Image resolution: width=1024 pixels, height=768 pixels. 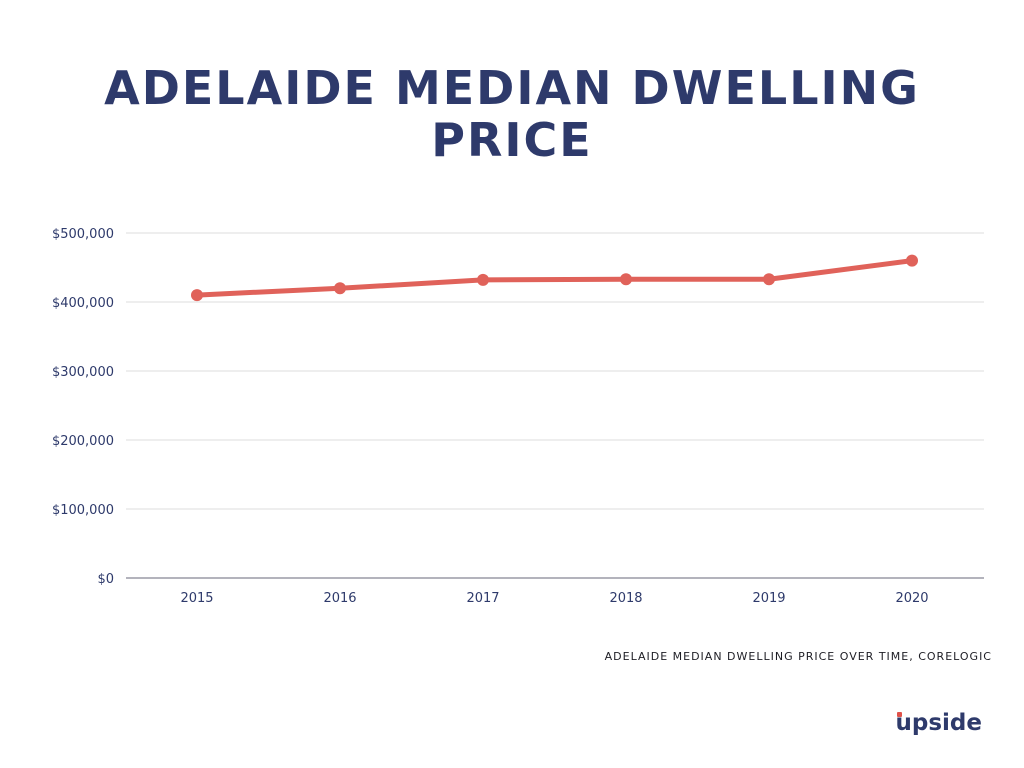 What do you see at coordinates (554, 598) in the screenshot?
I see `x-axis-tick-labels: 2015 2016 2017 2018 2019 2020` at bounding box center [554, 598].